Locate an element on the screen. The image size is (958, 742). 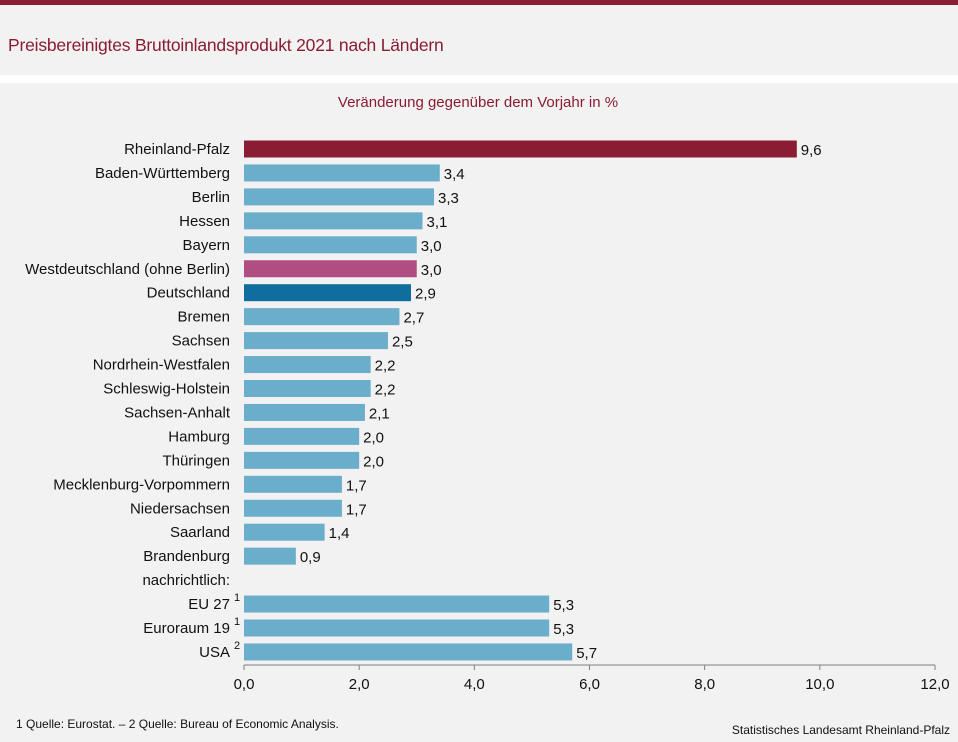
value-label-mecklenburg-vorpommern: 1,7 is located at coordinates (356, 485).